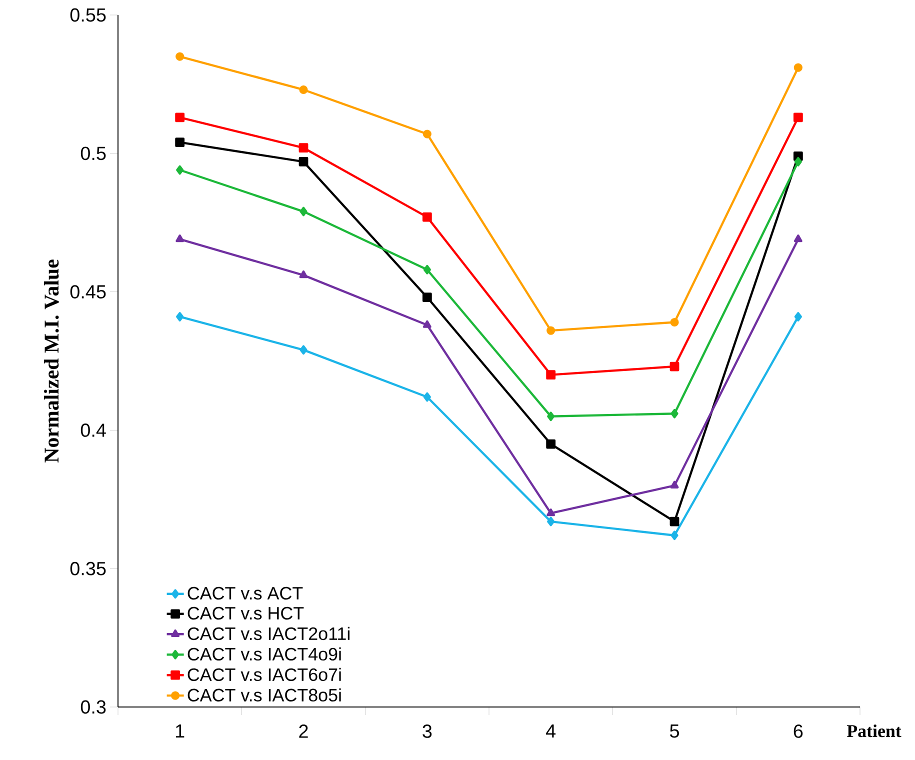 Image resolution: width=915 pixels, height=760 pixels. Describe the element at coordinates (798, 731) in the screenshot. I see `x-tick-label: 6` at that location.